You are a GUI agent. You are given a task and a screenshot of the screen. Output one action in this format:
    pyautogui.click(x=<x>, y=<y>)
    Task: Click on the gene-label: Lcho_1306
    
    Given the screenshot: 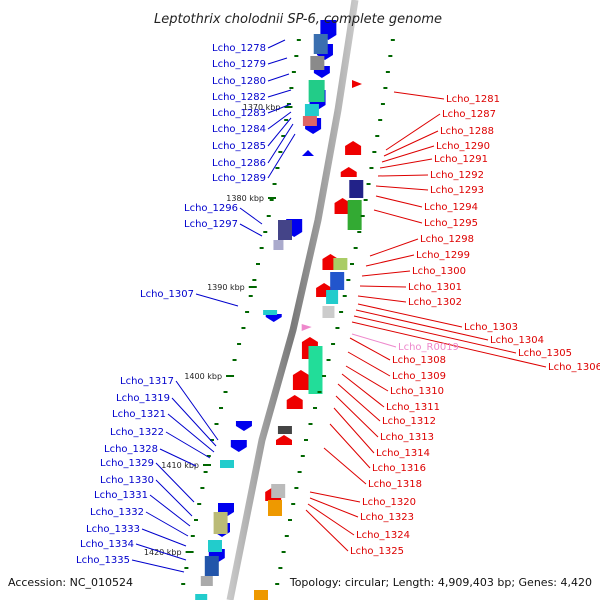 What is the action you would take?
    pyautogui.click(x=574, y=367)
    